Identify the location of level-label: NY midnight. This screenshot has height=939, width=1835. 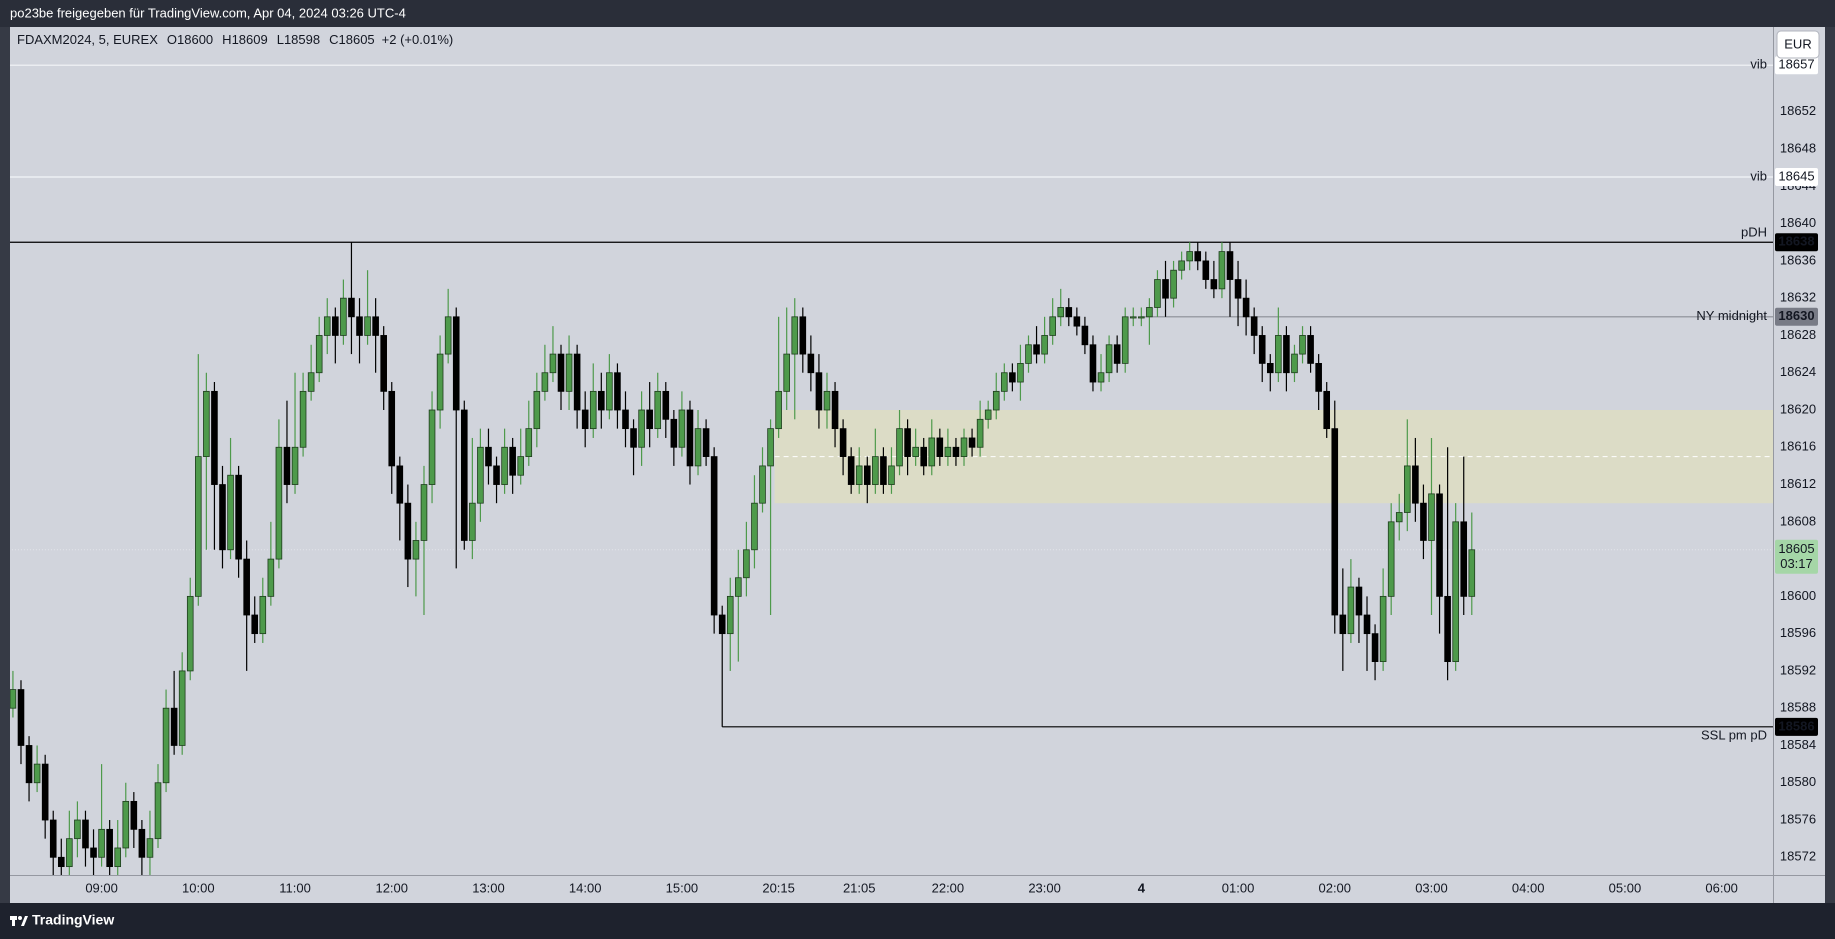
(1731, 315).